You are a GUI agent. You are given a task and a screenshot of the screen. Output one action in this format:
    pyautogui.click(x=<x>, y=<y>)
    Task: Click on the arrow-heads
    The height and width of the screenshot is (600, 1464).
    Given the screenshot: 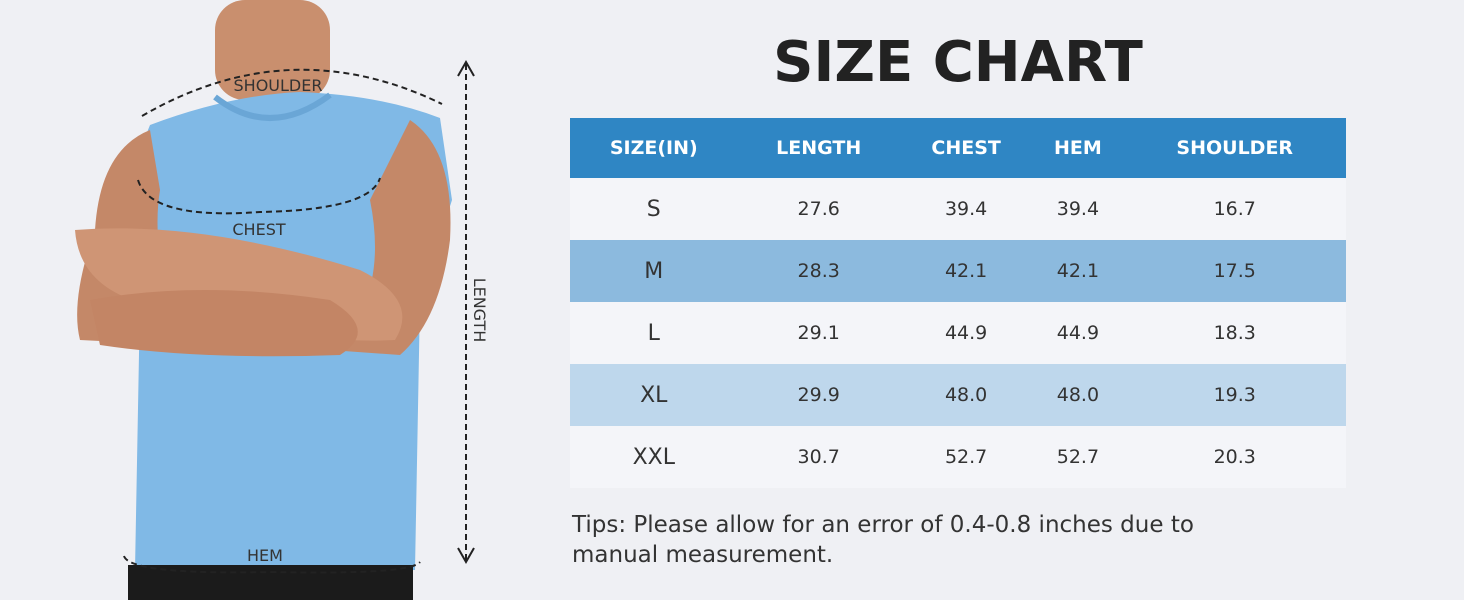 What is the action you would take?
    pyautogui.click(x=466, y=312)
    